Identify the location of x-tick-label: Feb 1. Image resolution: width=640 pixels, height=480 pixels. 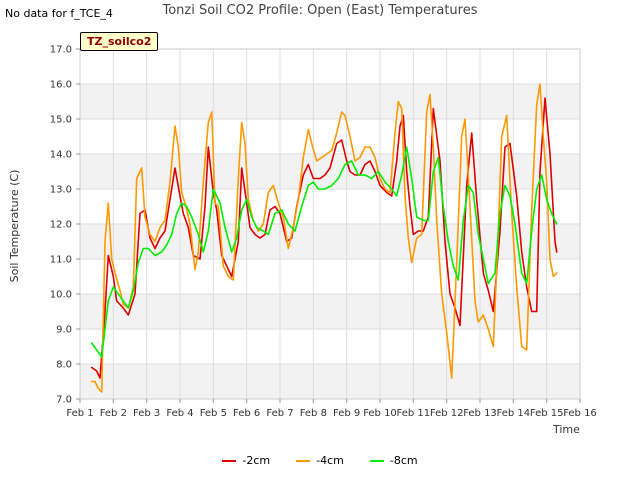
(79, 413).